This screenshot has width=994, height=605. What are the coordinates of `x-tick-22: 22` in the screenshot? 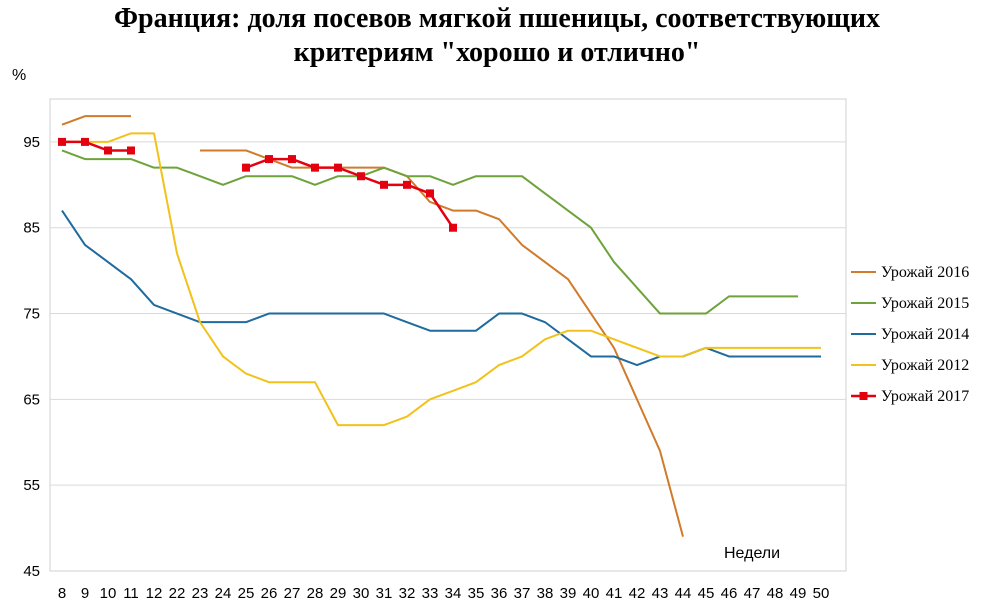 It's located at (177, 593).